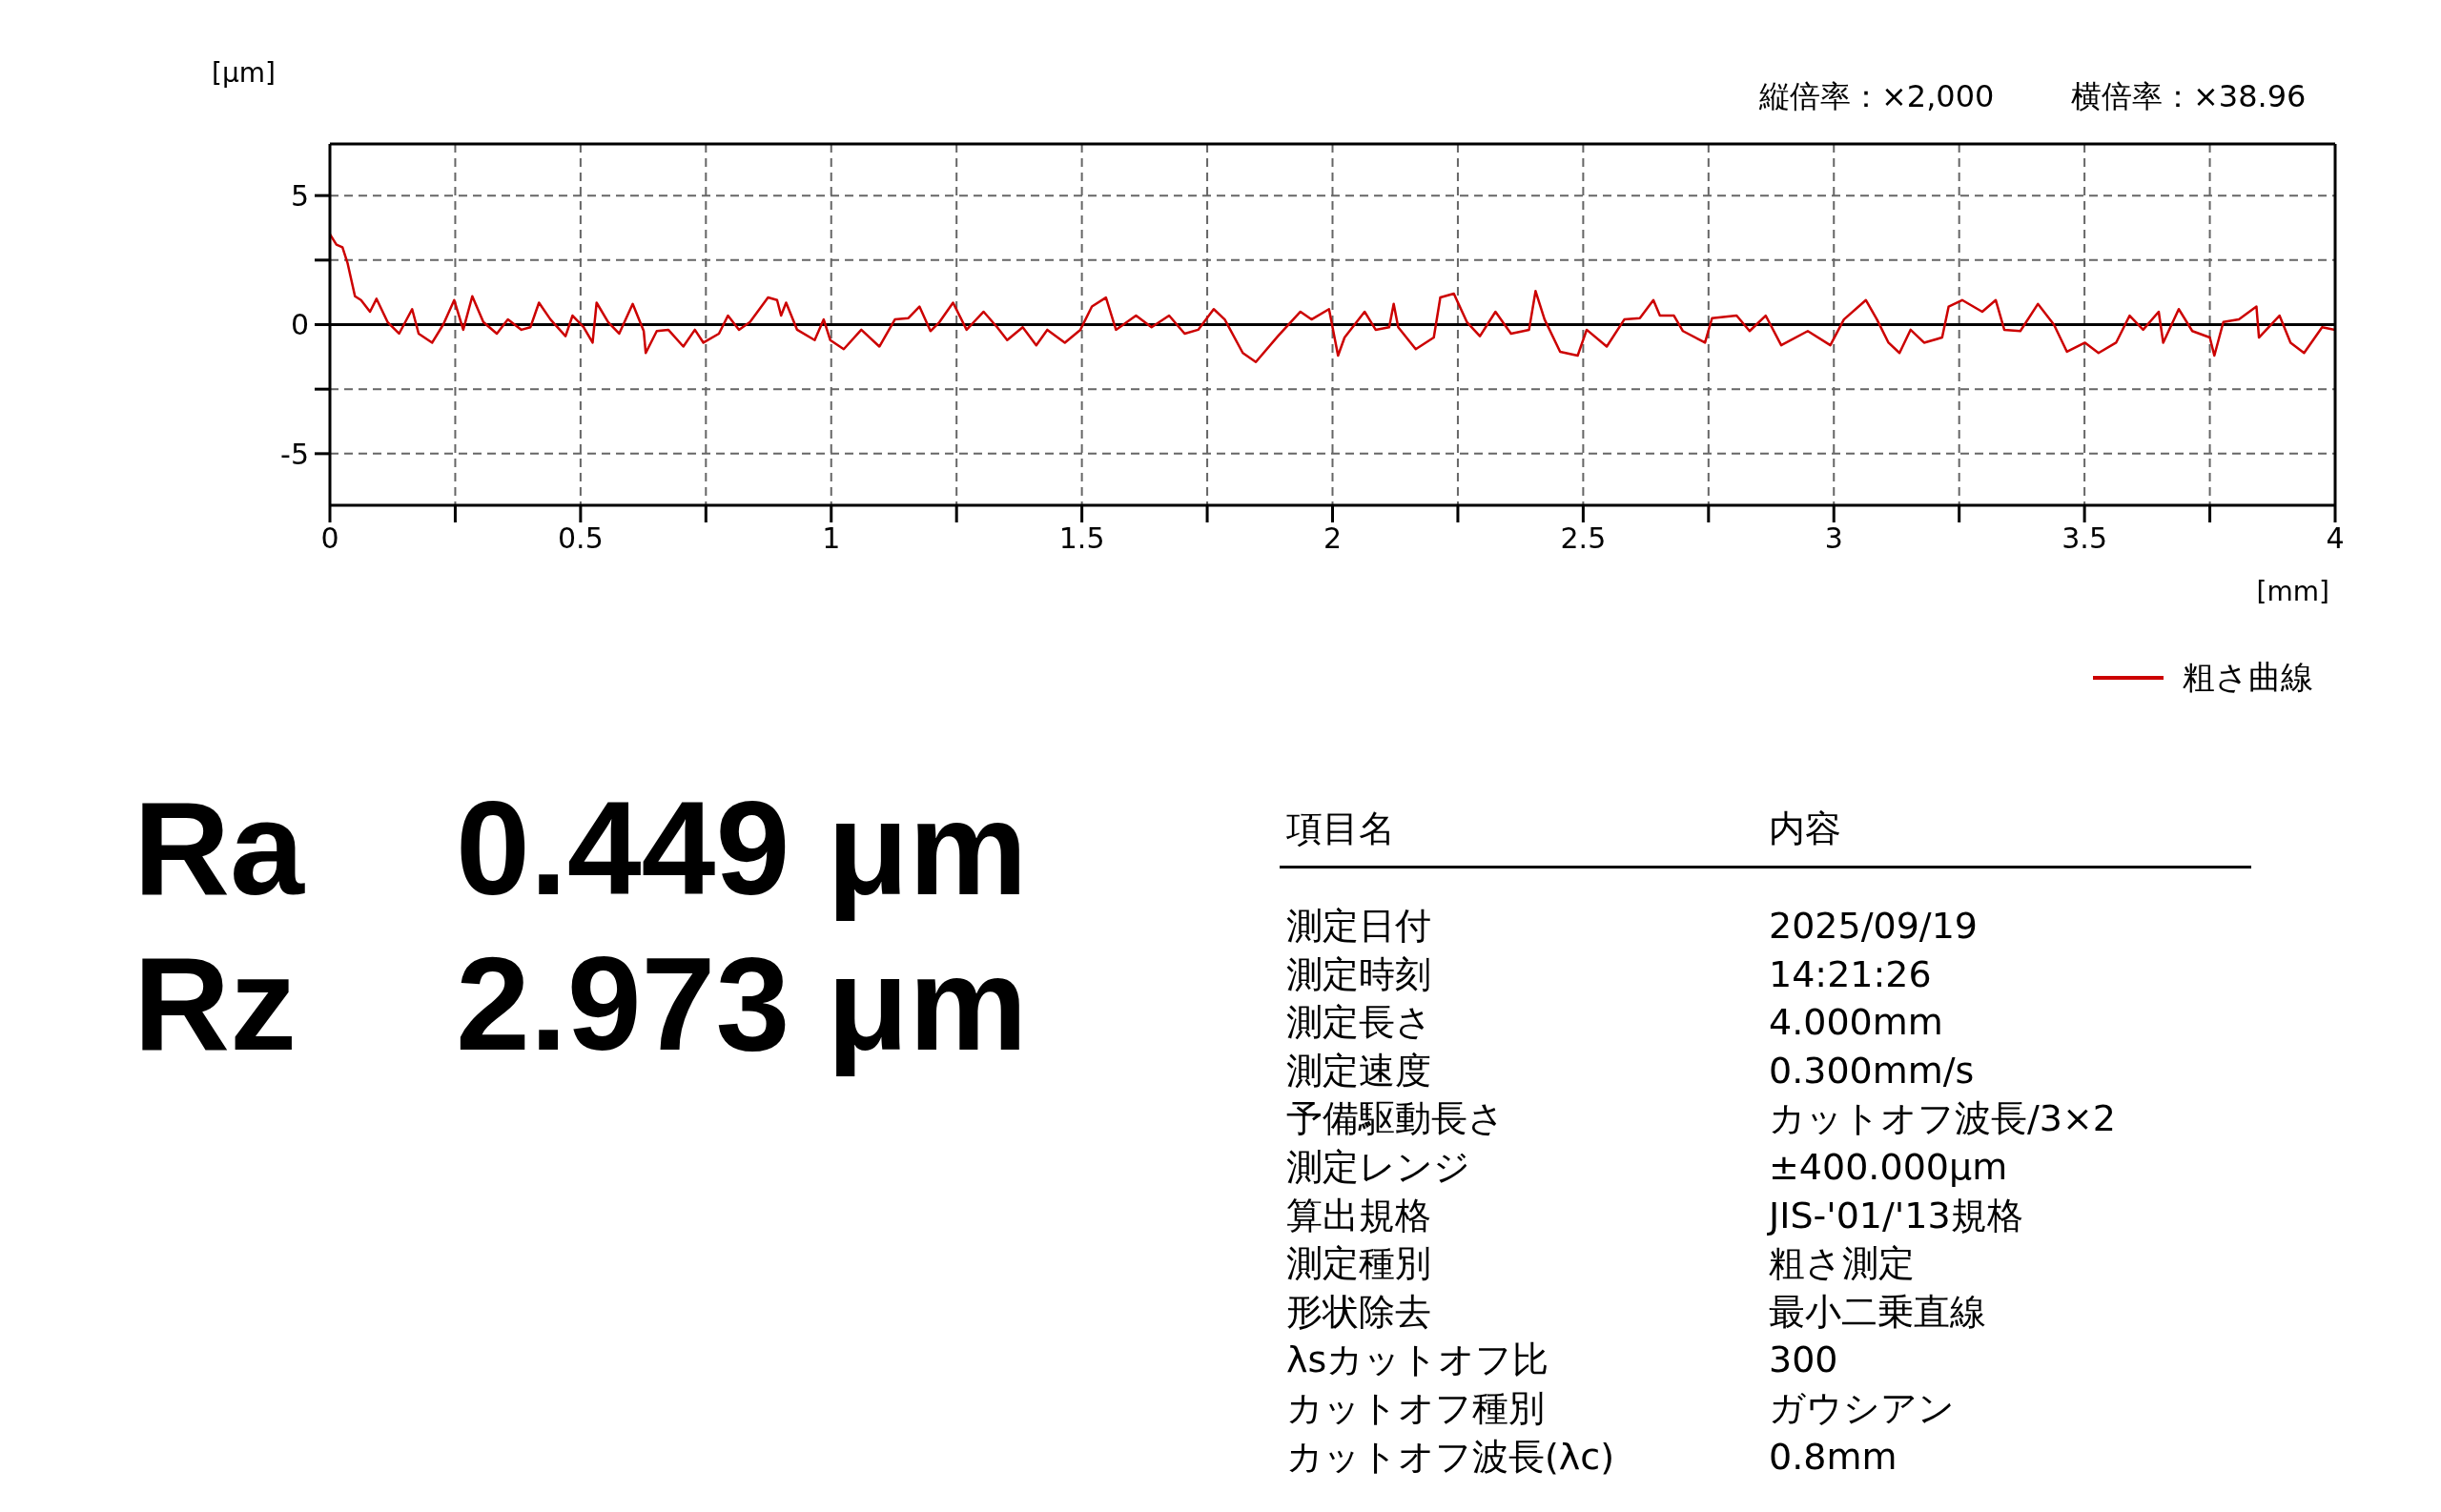 The height and width of the screenshot is (1512, 2441). What do you see at coordinates (1803, 1360) in the screenshot?
I see `text: 300` at bounding box center [1803, 1360].